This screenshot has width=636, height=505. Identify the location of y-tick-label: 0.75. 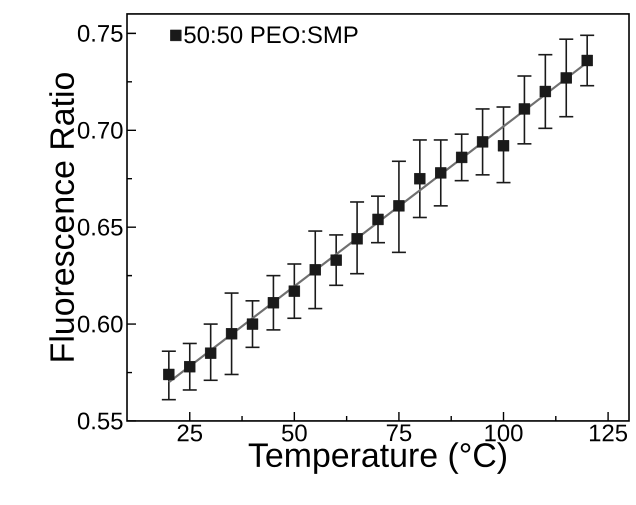
(100, 33).